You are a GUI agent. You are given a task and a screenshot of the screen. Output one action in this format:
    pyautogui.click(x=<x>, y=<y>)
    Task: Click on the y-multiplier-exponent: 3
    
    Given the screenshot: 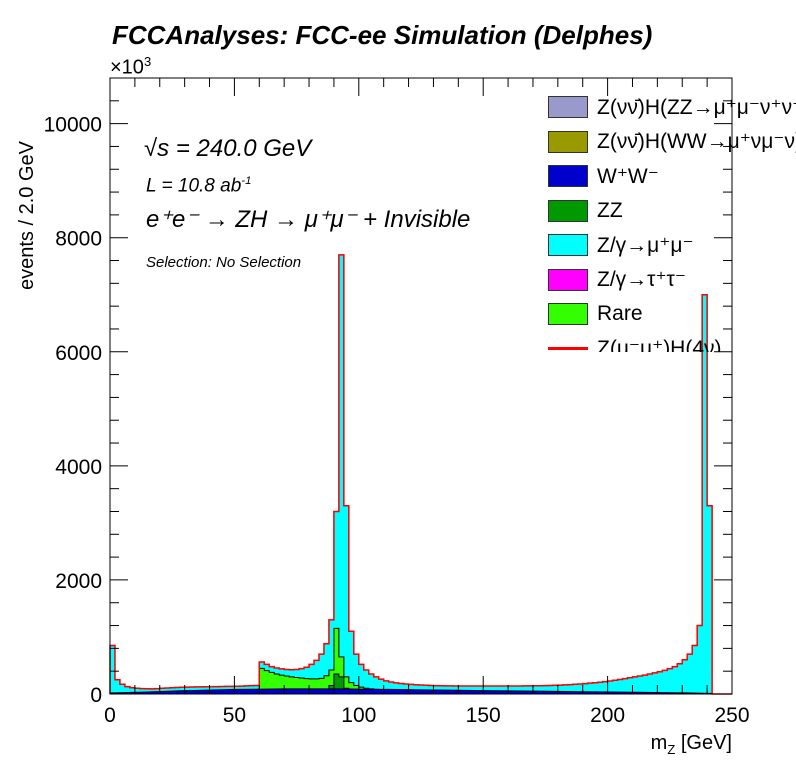 What is the action you would take?
    pyautogui.click(x=147, y=61)
    